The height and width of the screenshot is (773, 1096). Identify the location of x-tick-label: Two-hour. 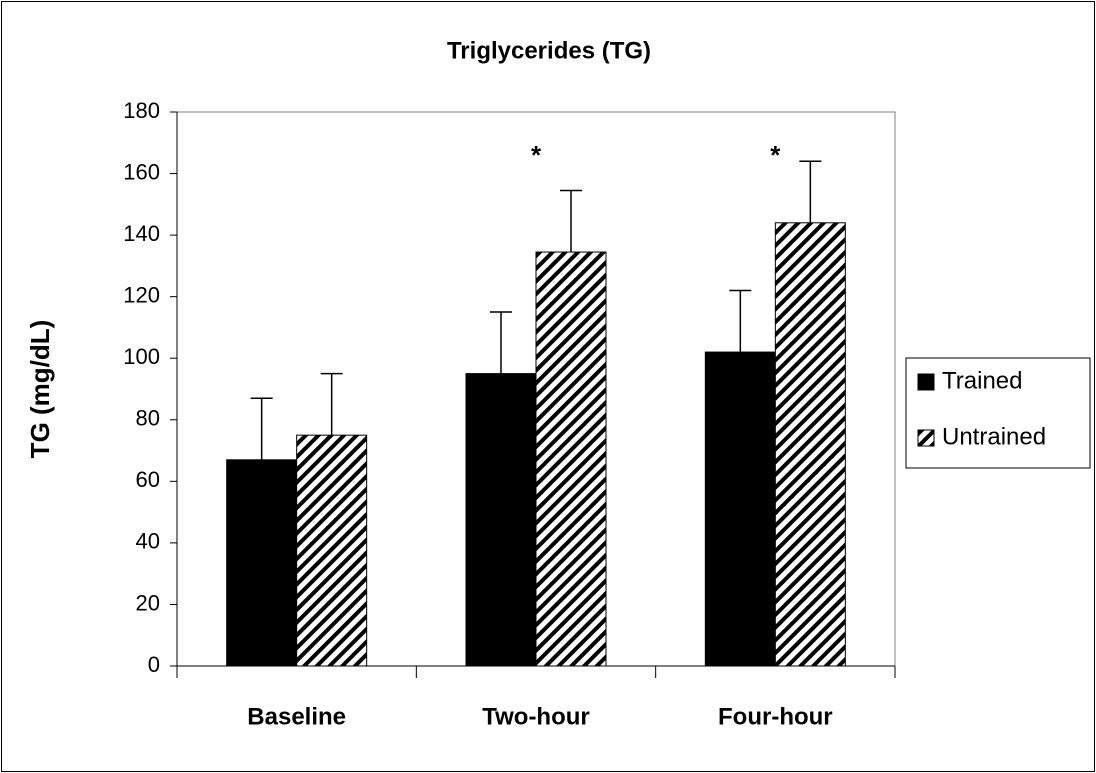
(536, 716).